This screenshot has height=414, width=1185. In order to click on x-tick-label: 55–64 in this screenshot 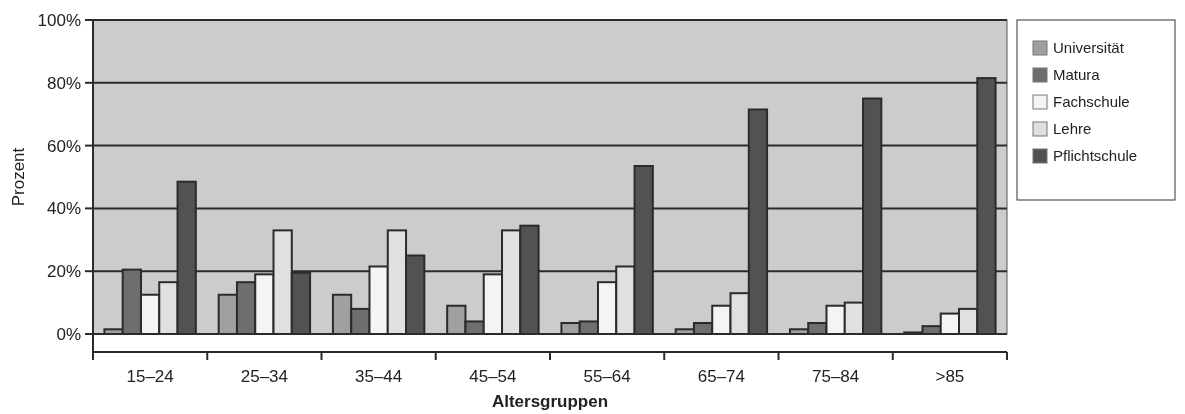, I will do `click(607, 376)`.